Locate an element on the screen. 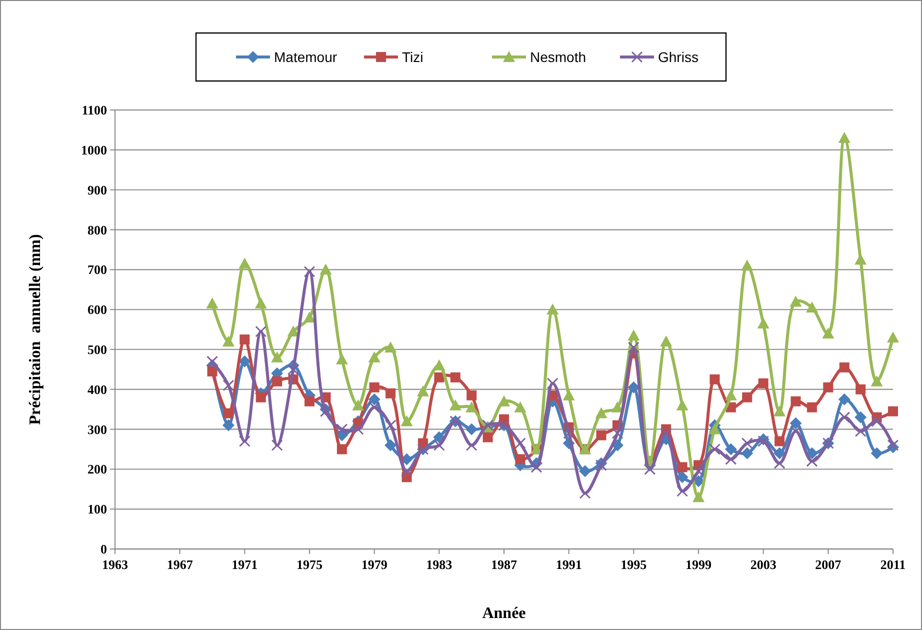  legend-label: Nesmoth is located at coordinates (558, 56).